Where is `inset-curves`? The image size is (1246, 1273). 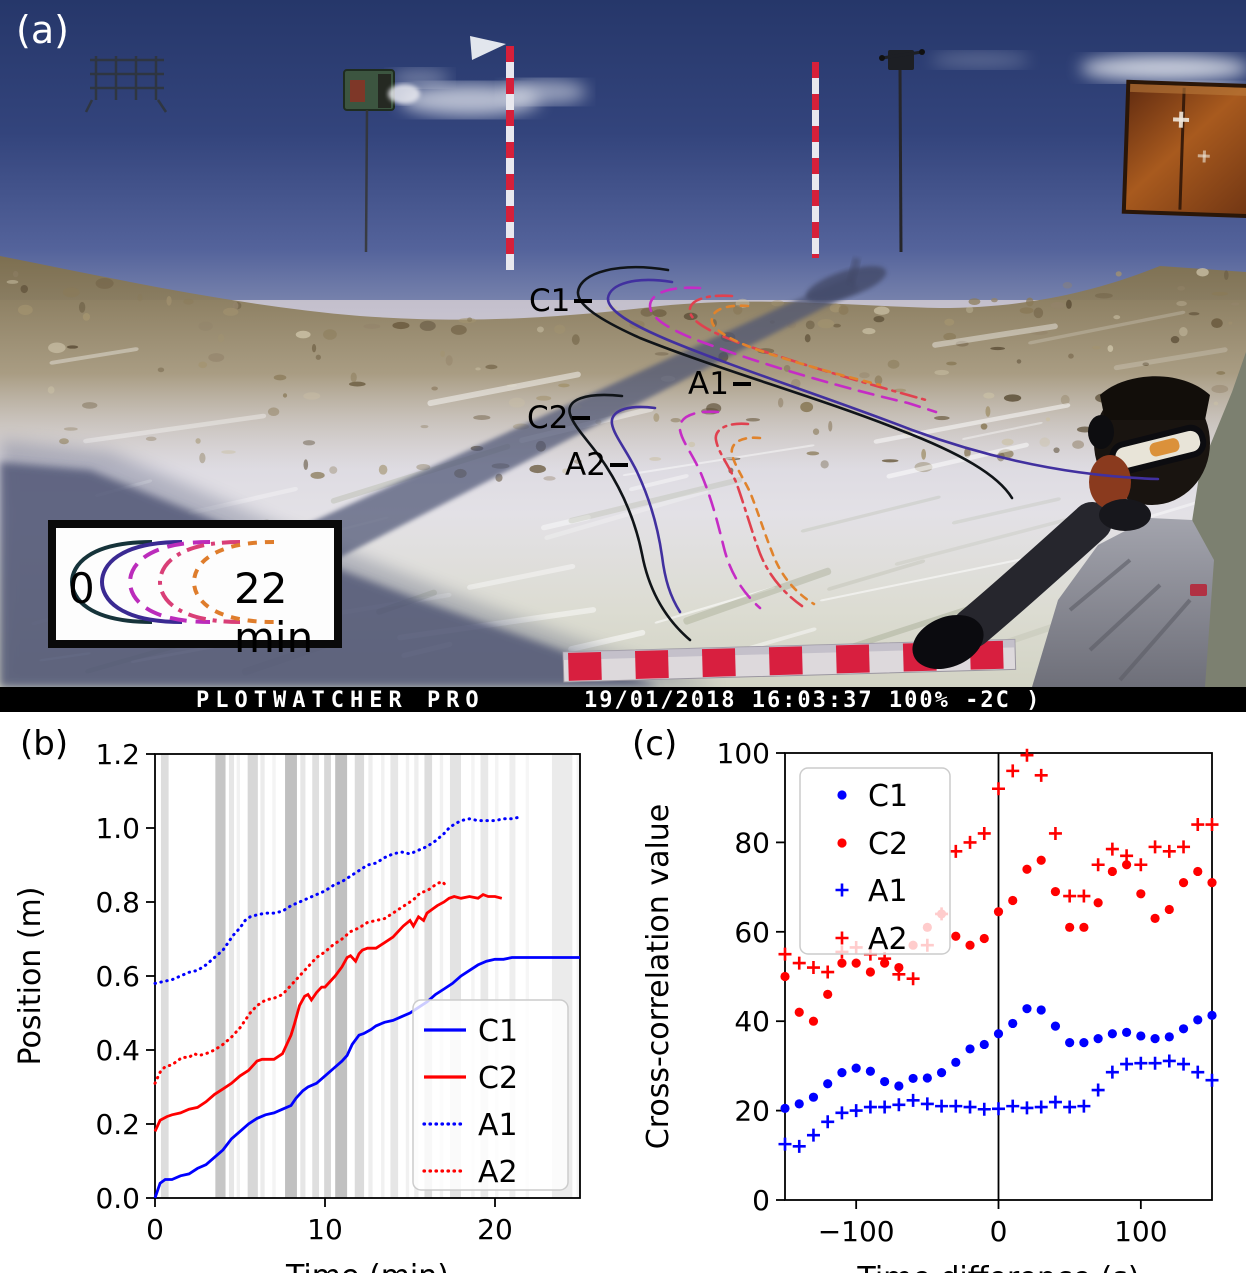
inset-curves is located at coordinates (172, 582).